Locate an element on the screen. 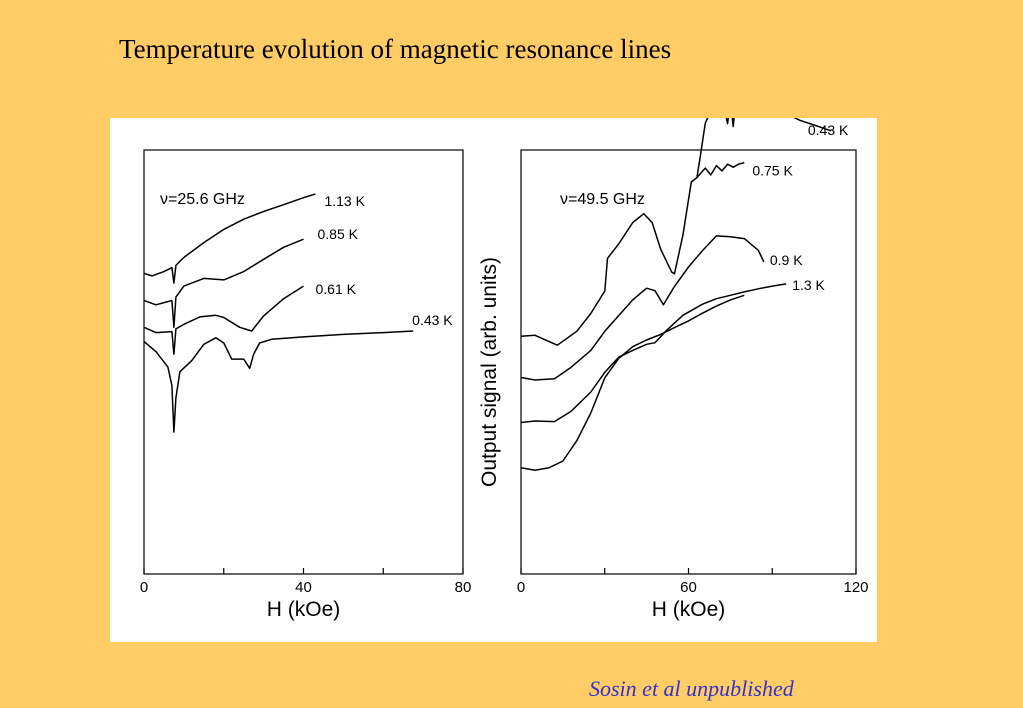 This screenshot has height=708, width=1023. x-tick-label: 120 is located at coordinates (855, 587).